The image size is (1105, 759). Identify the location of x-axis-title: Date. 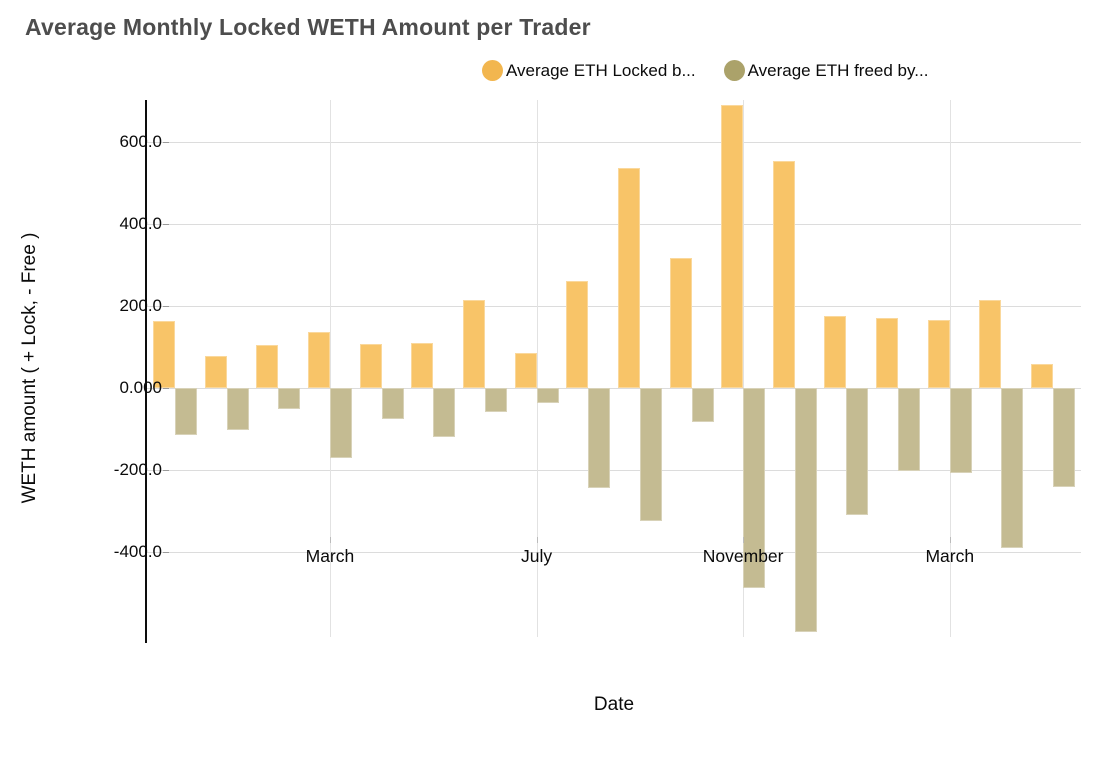
(614, 704).